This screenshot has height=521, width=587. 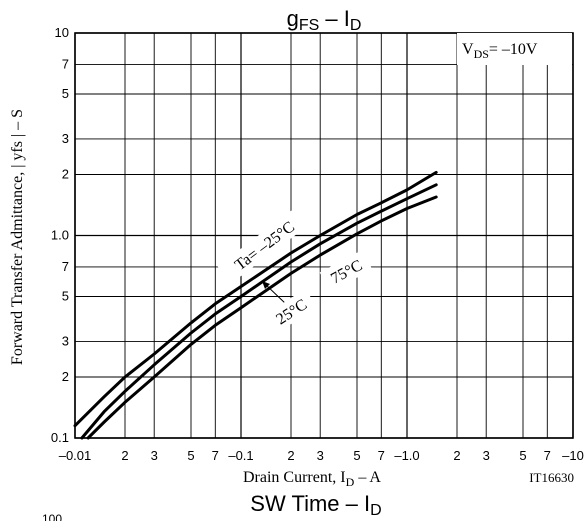 I want to click on chart-title: gFS – ID, so click(x=324, y=20).